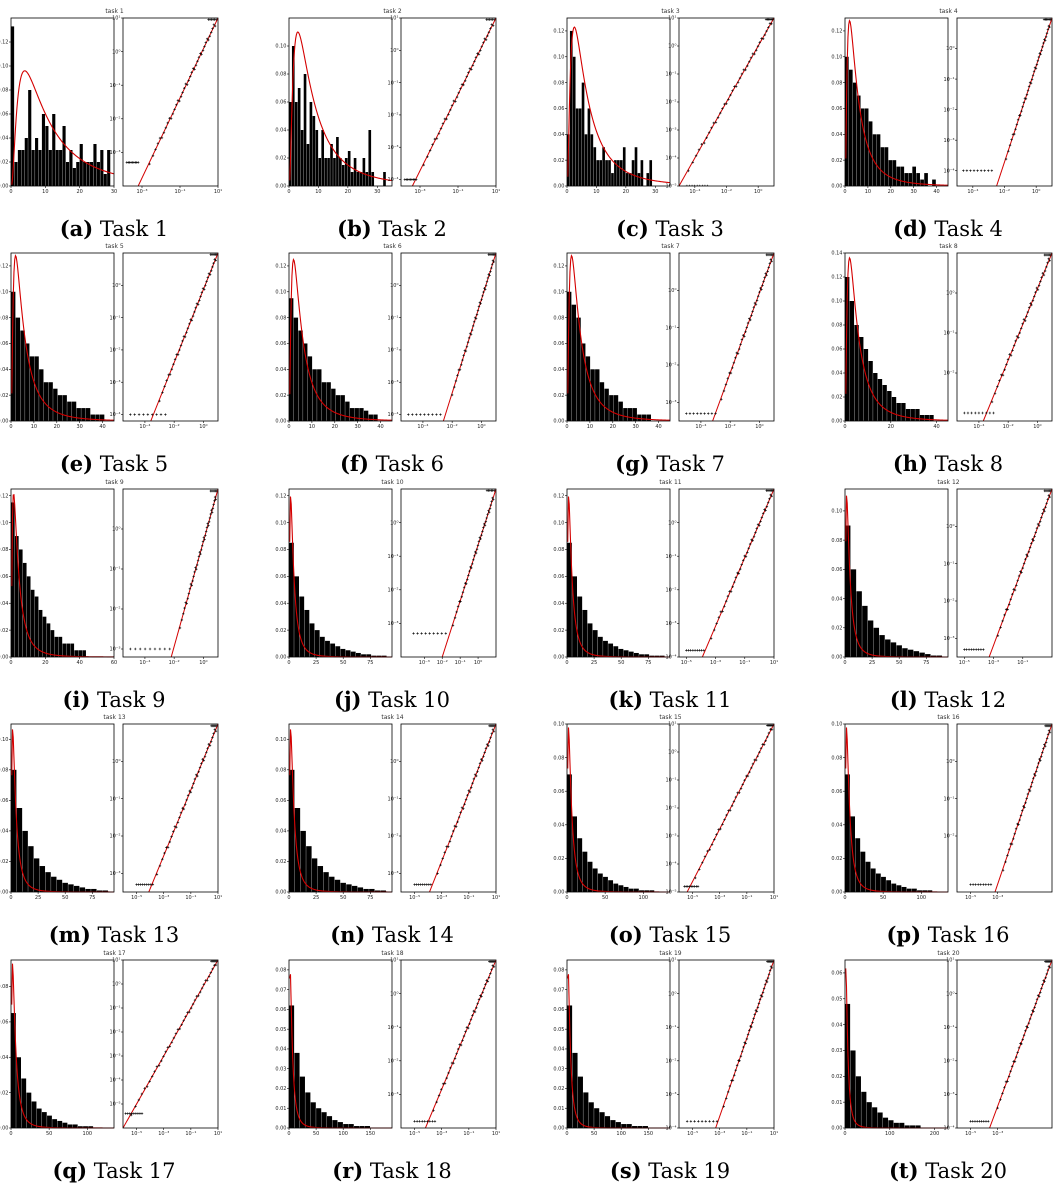 The height and width of the screenshot is (1183, 1062). I want to click on histogram-frame, so click(618, 102).